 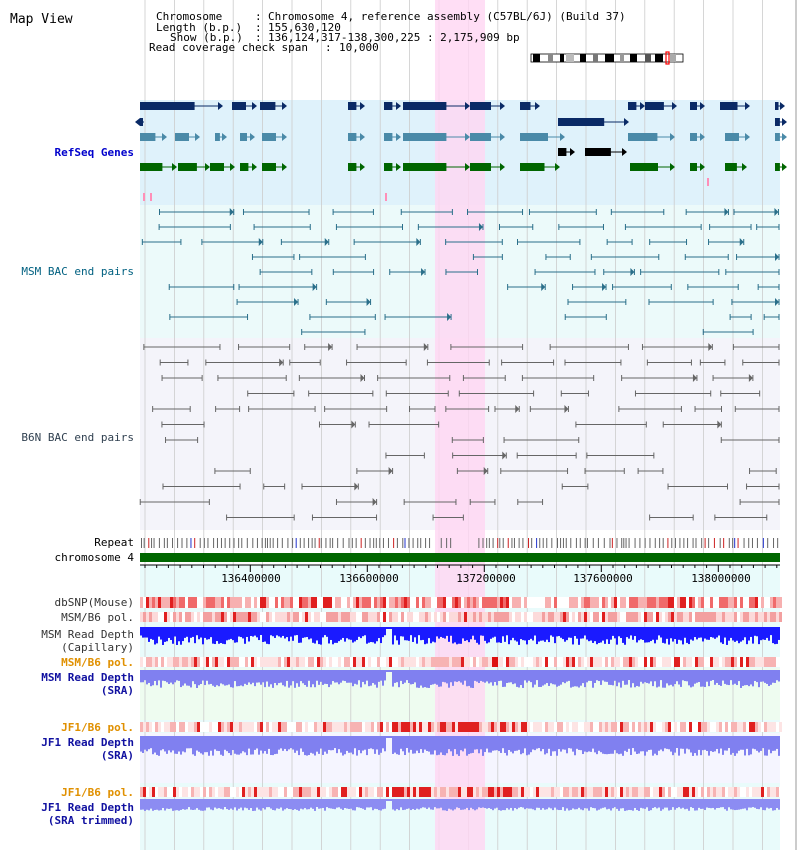 What do you see at coordinates (461, 151) in the screenshot?
I see `refseq-genes-track` at bounding box center [461, 151].